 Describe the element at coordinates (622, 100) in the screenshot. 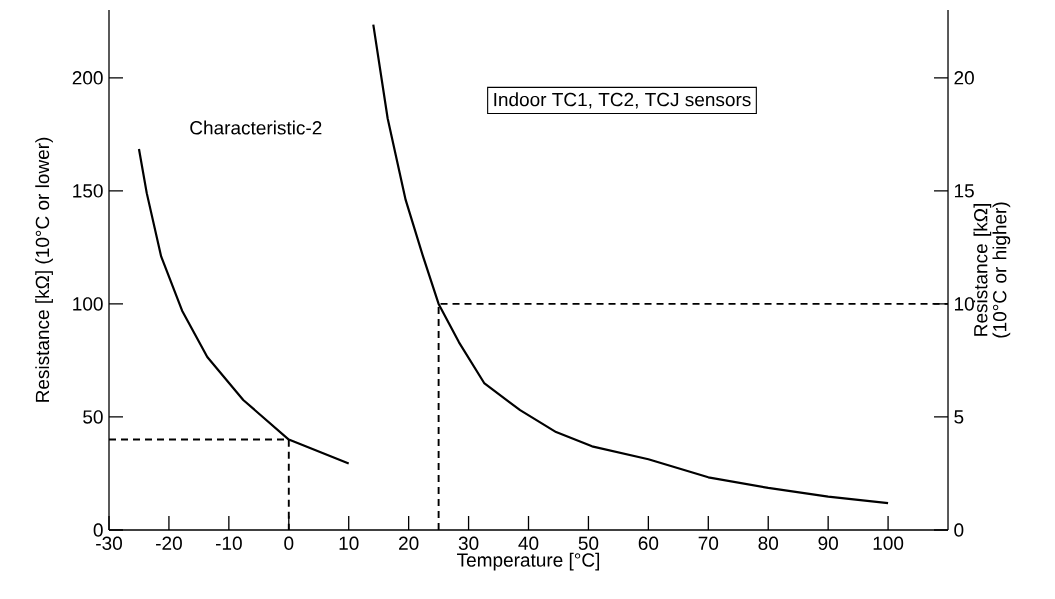

I see `annotation: Indoor TC1, TC2, TCJ sensors` at that location.